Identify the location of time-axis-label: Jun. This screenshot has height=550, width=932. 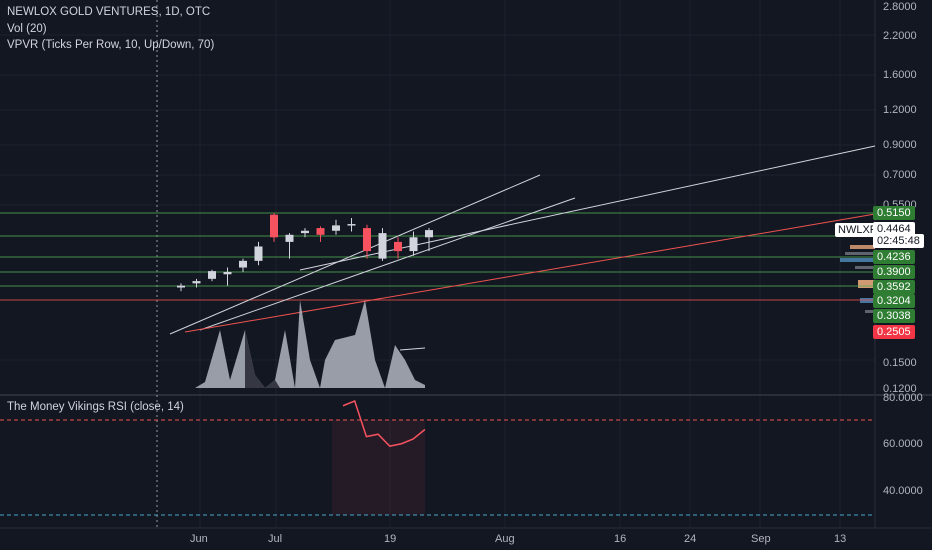
(199, 539).